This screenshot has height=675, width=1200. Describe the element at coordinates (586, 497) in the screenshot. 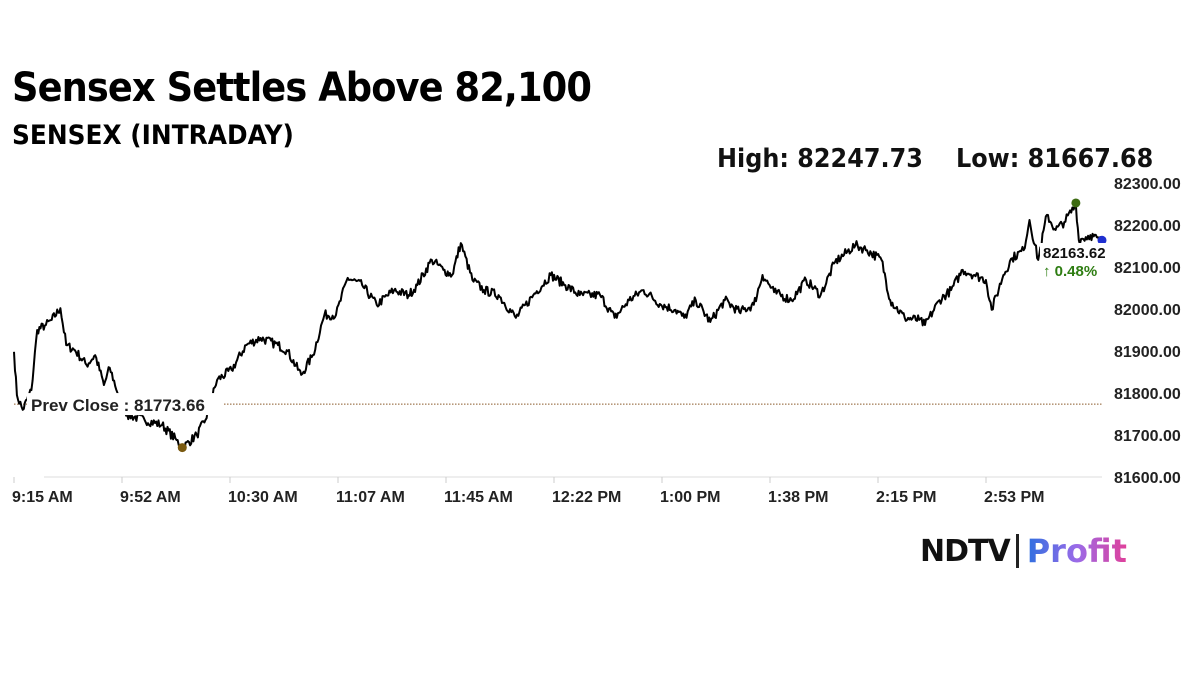

I see `x-tick-label: 12:22 PM` at that location.